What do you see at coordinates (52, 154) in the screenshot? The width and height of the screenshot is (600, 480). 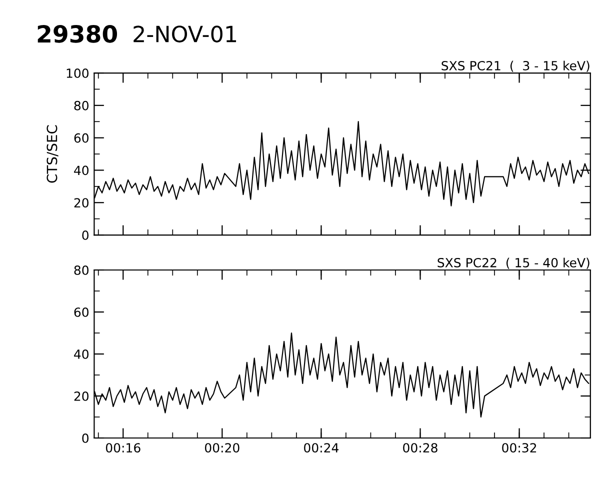 I see `y-axis-title: CTS/SEC` at bounding box center [52, 154].